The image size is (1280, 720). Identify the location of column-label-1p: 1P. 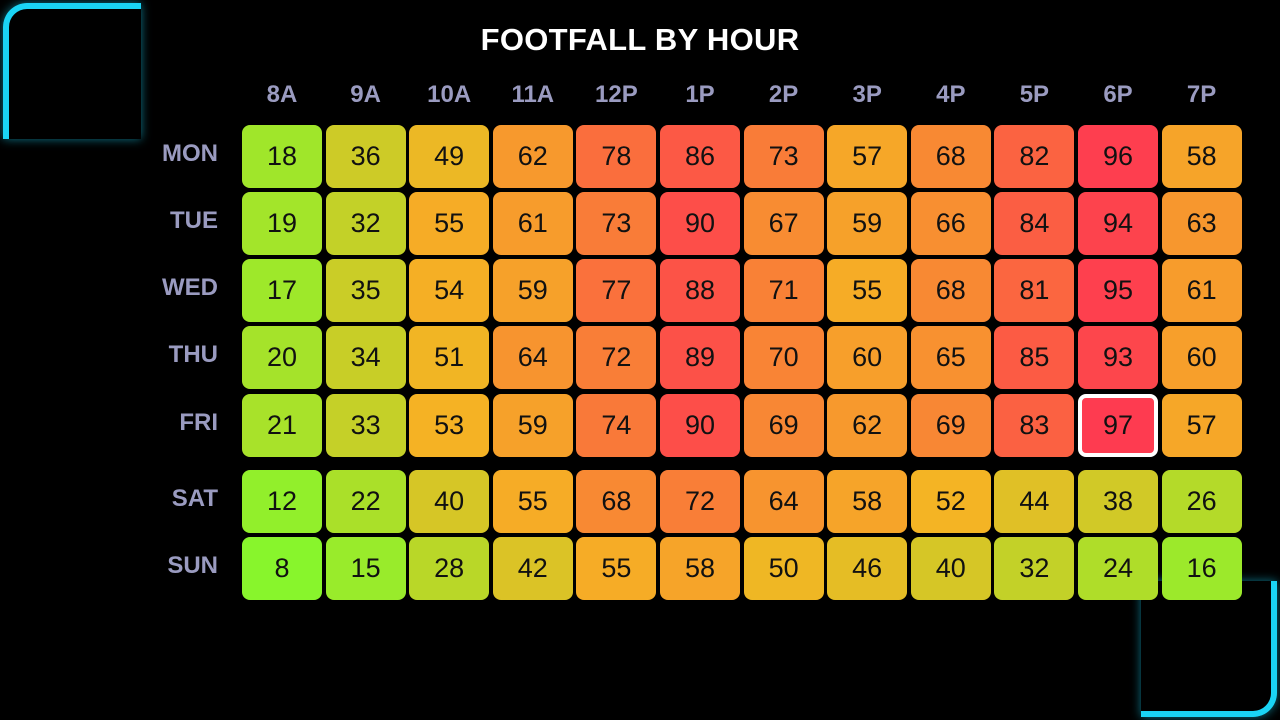
(700, 94).